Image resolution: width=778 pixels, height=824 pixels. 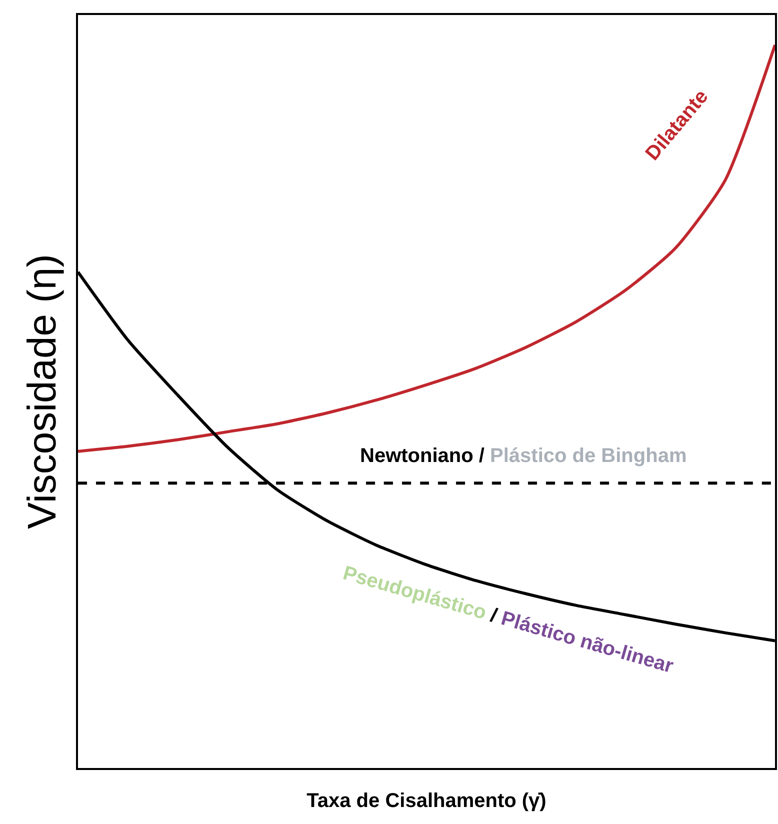 What do you see at coordinates (426, 801) in the screenshot?
I see `x-axis-title: Taxa de Cisalhamento (γ̇)` at bounding box center [426, 801].